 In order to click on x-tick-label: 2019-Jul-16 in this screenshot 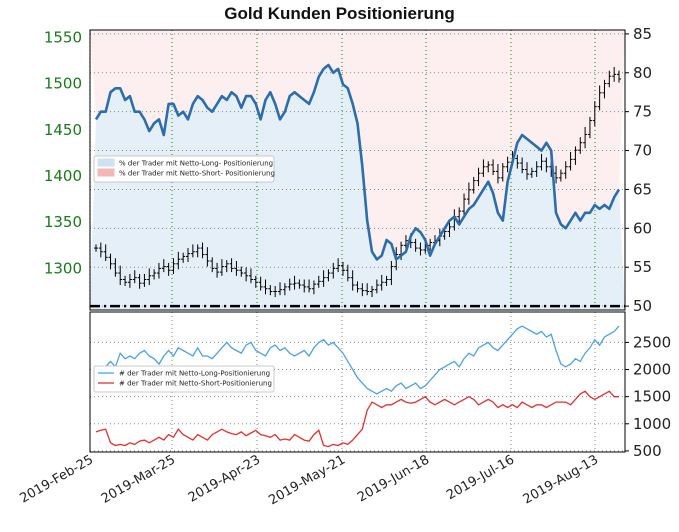, I will do `click(480, 477)`.